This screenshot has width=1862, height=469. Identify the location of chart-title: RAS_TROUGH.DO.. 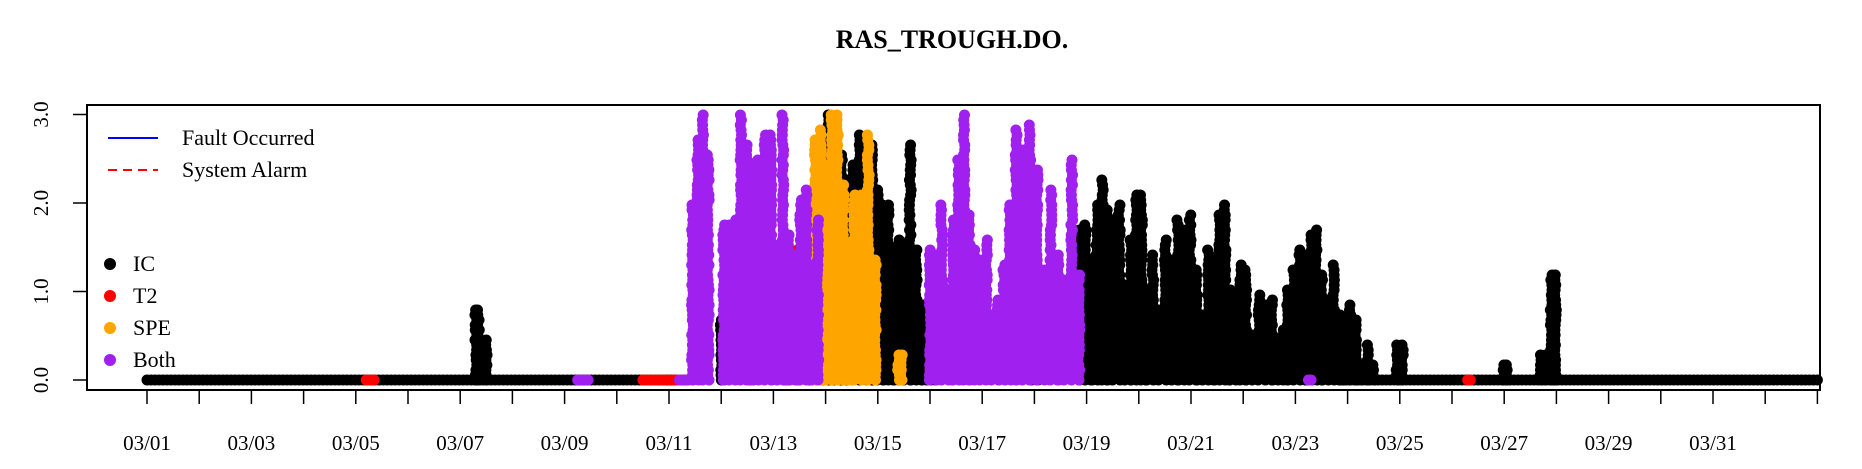
(952, 39).